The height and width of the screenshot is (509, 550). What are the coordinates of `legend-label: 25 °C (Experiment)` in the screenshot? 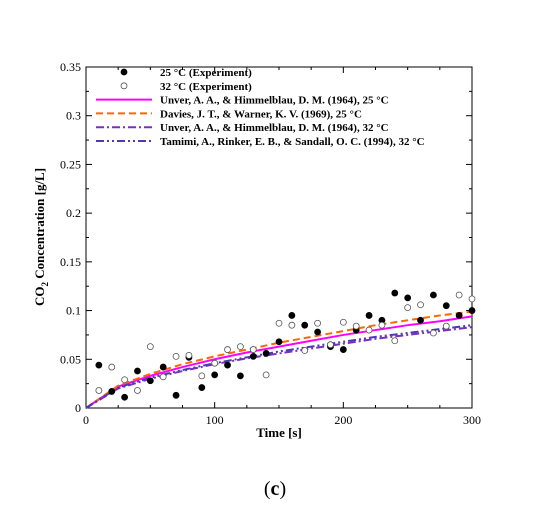 It's located at (206, 73).